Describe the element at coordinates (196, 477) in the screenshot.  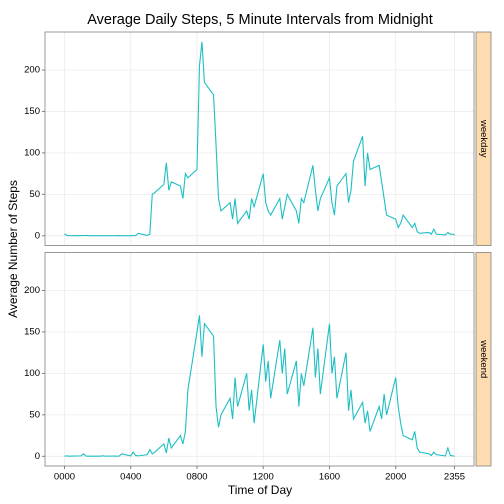
I see `x-tick-label: 0800` at that location.